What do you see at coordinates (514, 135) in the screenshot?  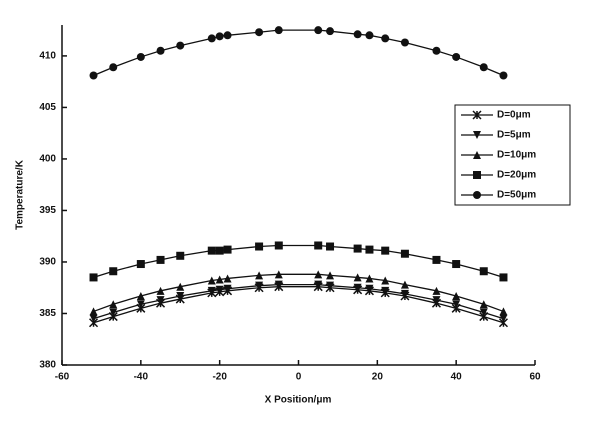 I see `legend-label: D=5μm` at bounding box center [514, 135].